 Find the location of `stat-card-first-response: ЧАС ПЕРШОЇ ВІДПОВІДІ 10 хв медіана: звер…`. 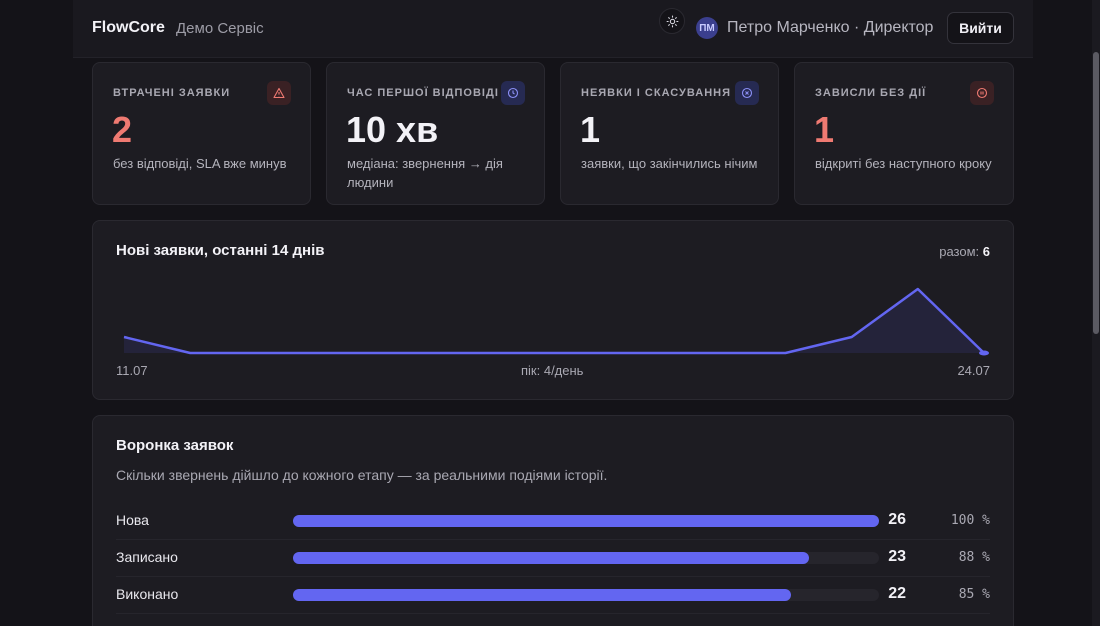

stat-card-first-response: ЧАС ПЕРШОЇ ВІДПОВІДІ 10 хв медіана: звер… is located at coordinates (435, 133).